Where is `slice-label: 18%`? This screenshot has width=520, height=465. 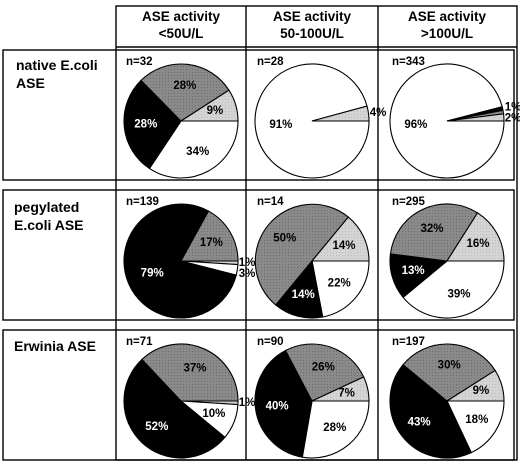 slice-label: 18% is located at coordinates (476, 420).